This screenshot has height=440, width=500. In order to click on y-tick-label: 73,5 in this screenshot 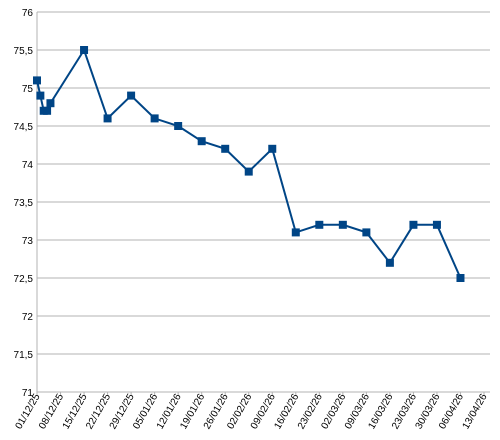, I will do `click(24, 203)`.